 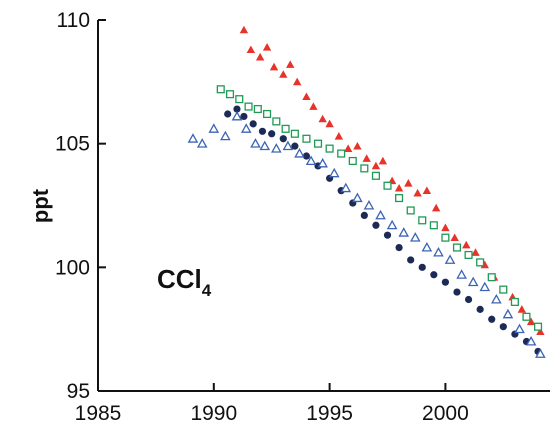 What do you see at coordinates (78, 391) in the screenshot?
I see `y-tick-label: 95` at bounding box center [78, 391].